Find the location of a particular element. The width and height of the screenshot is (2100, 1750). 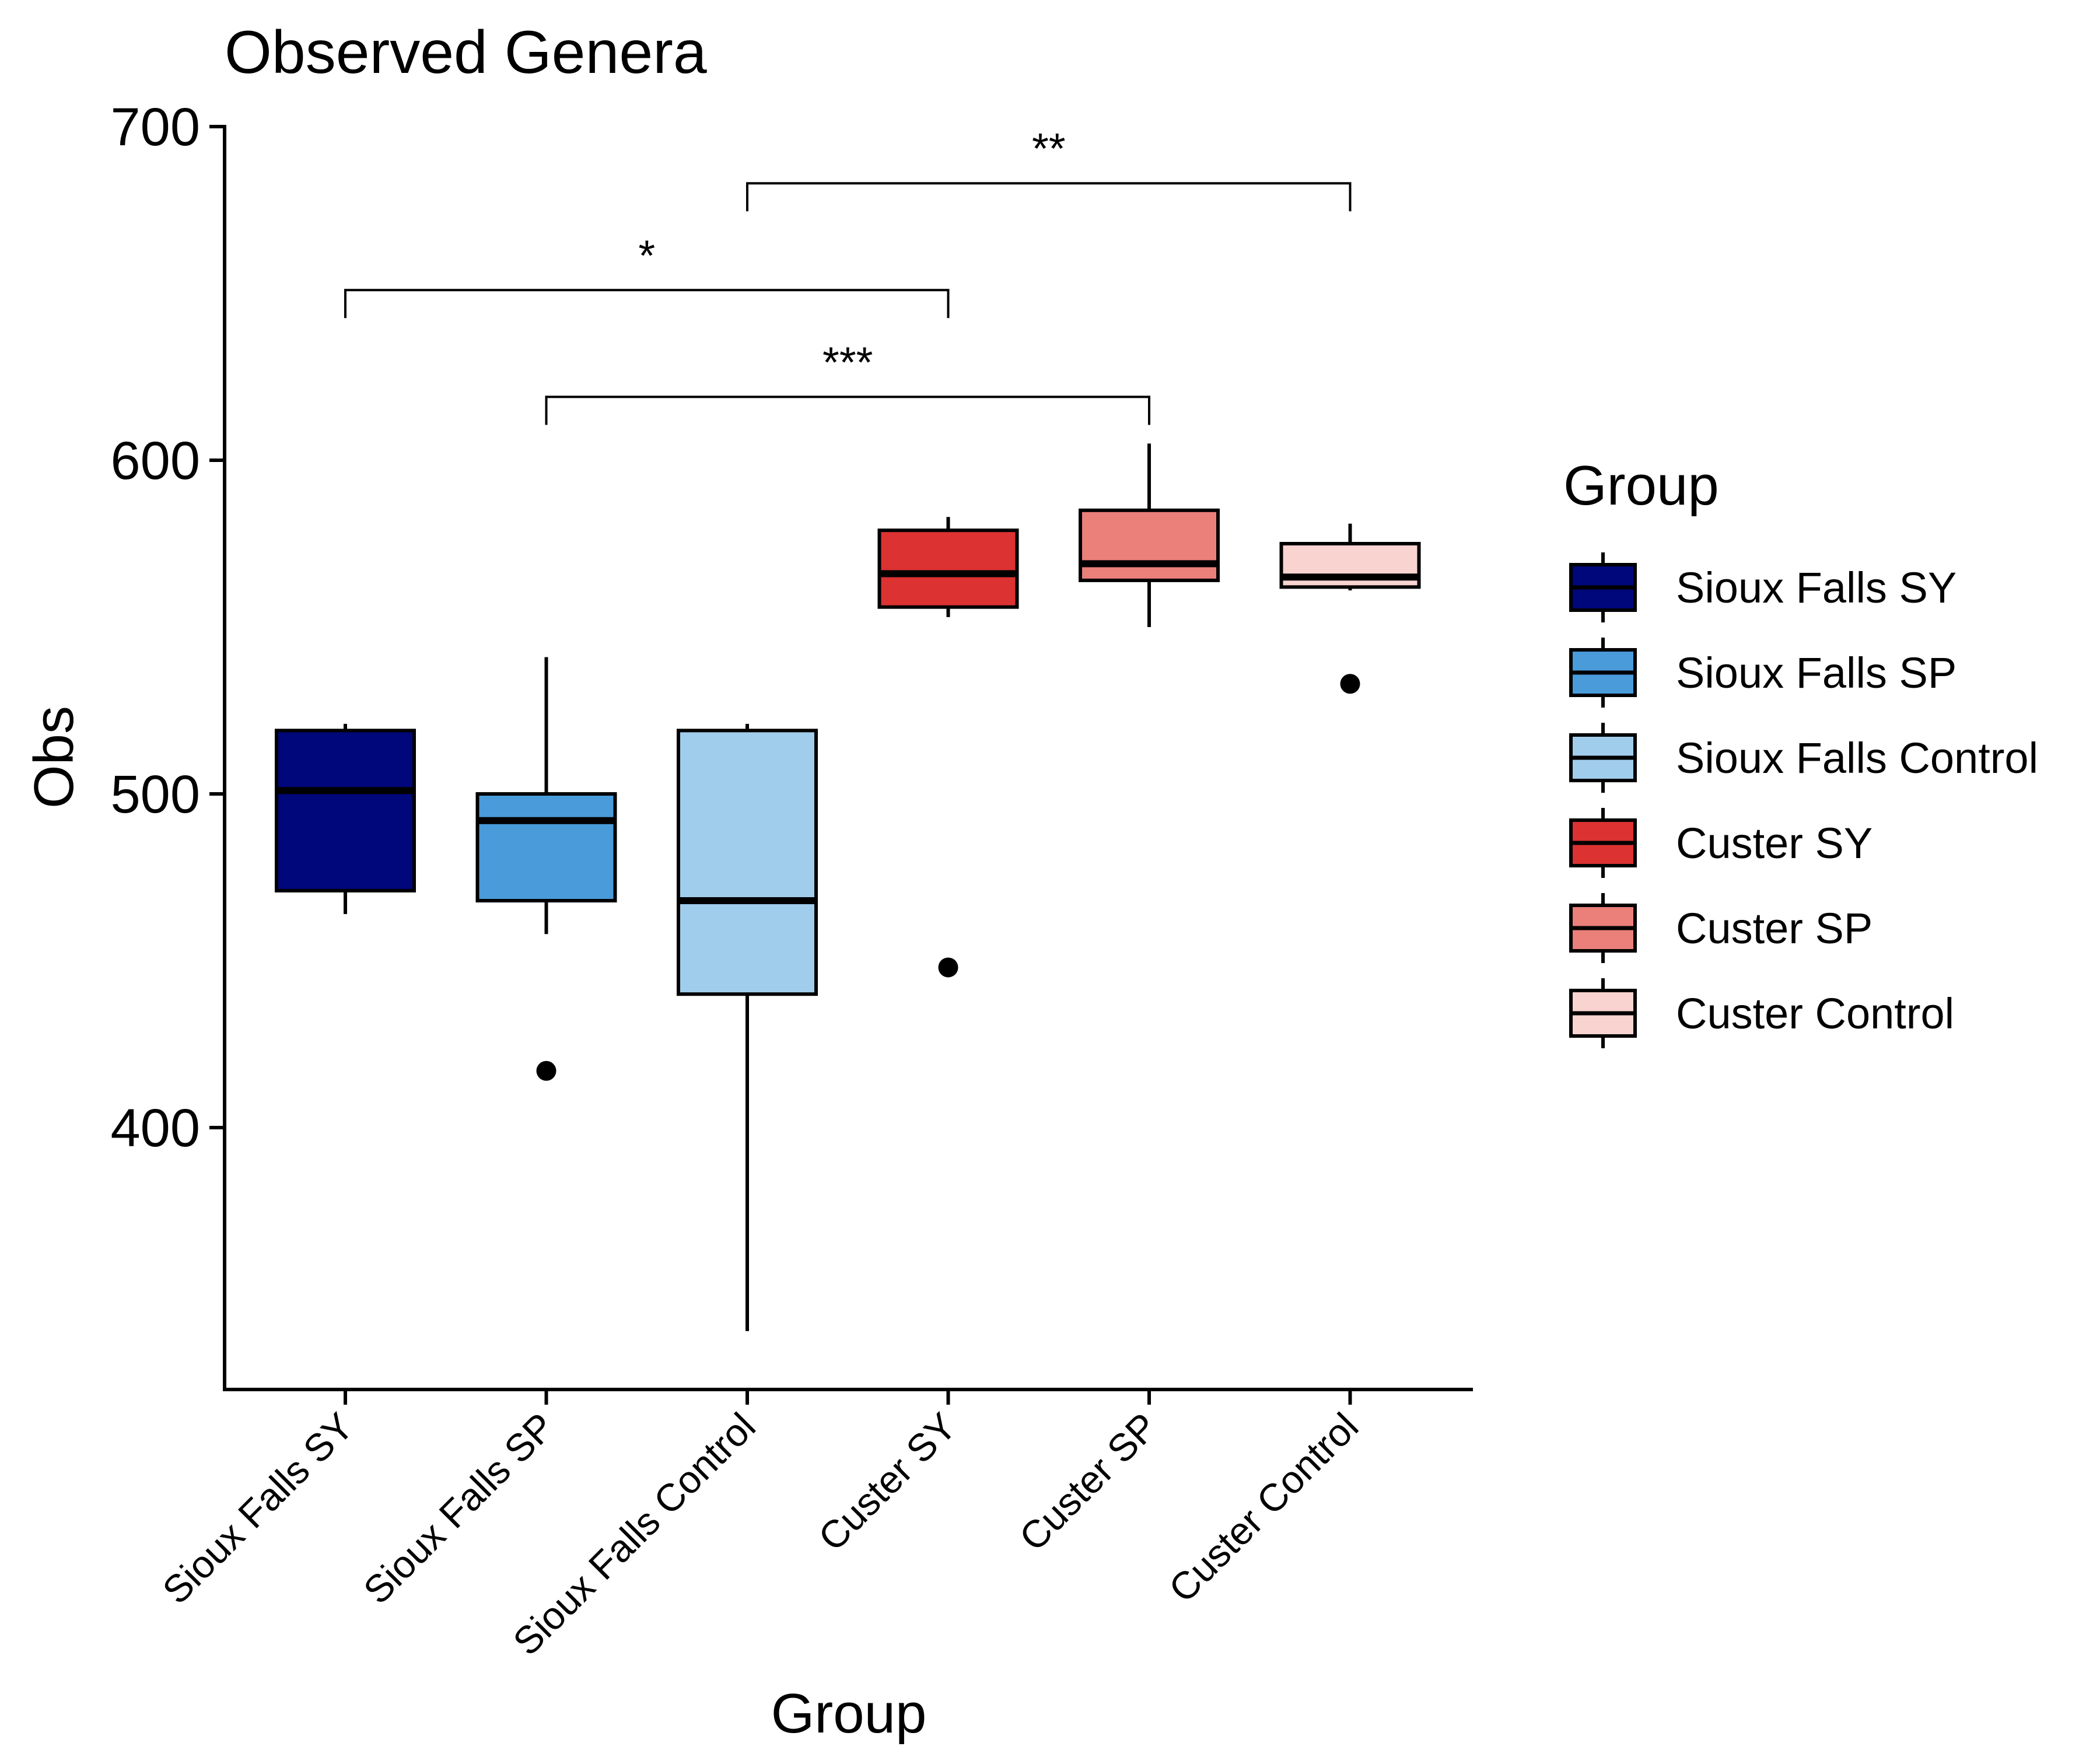

box-custer-control is located at coordinates (1350, 608).